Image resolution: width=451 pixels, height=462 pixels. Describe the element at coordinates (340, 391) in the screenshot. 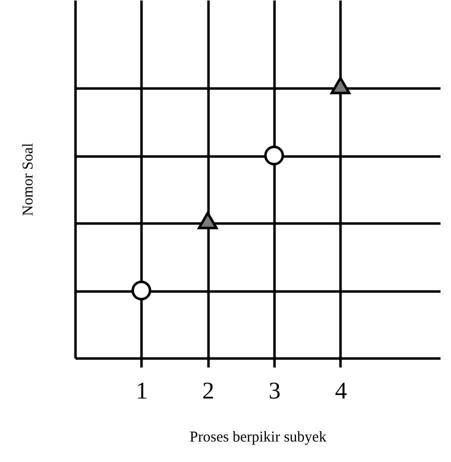

I see `x-tick-label: 4` at that location.